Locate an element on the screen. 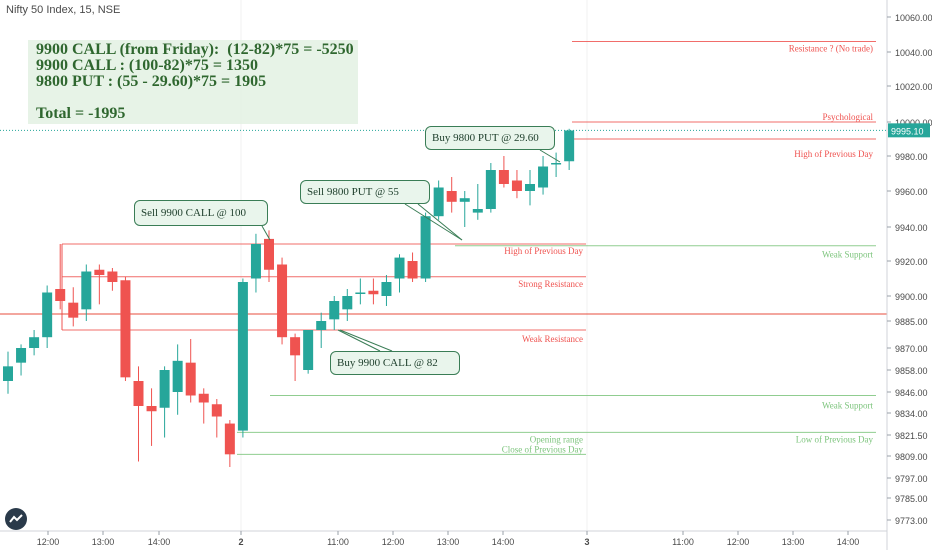 The image size is (932, 555). y-tick-label: 9785.00 is located at coordinates (911, 499).